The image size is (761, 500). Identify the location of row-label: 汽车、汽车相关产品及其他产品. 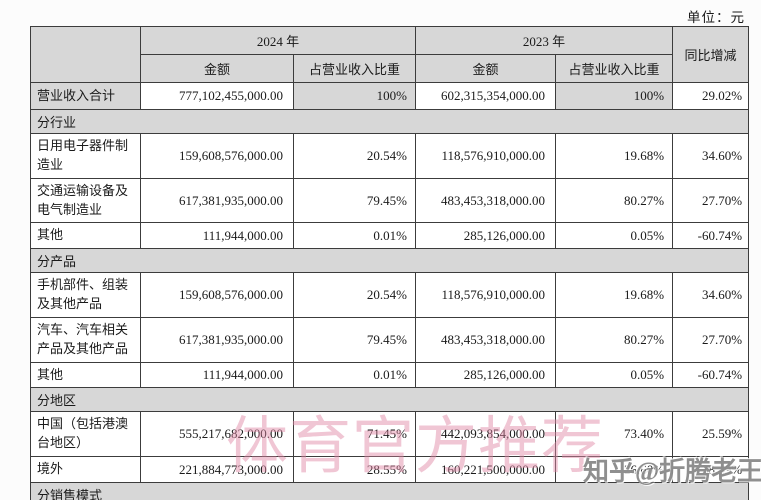
(85, 339).